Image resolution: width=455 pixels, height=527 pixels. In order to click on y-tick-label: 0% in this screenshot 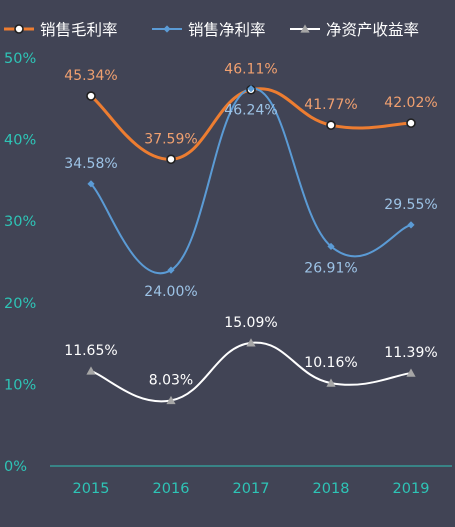, I will do `click(15, 467)`.